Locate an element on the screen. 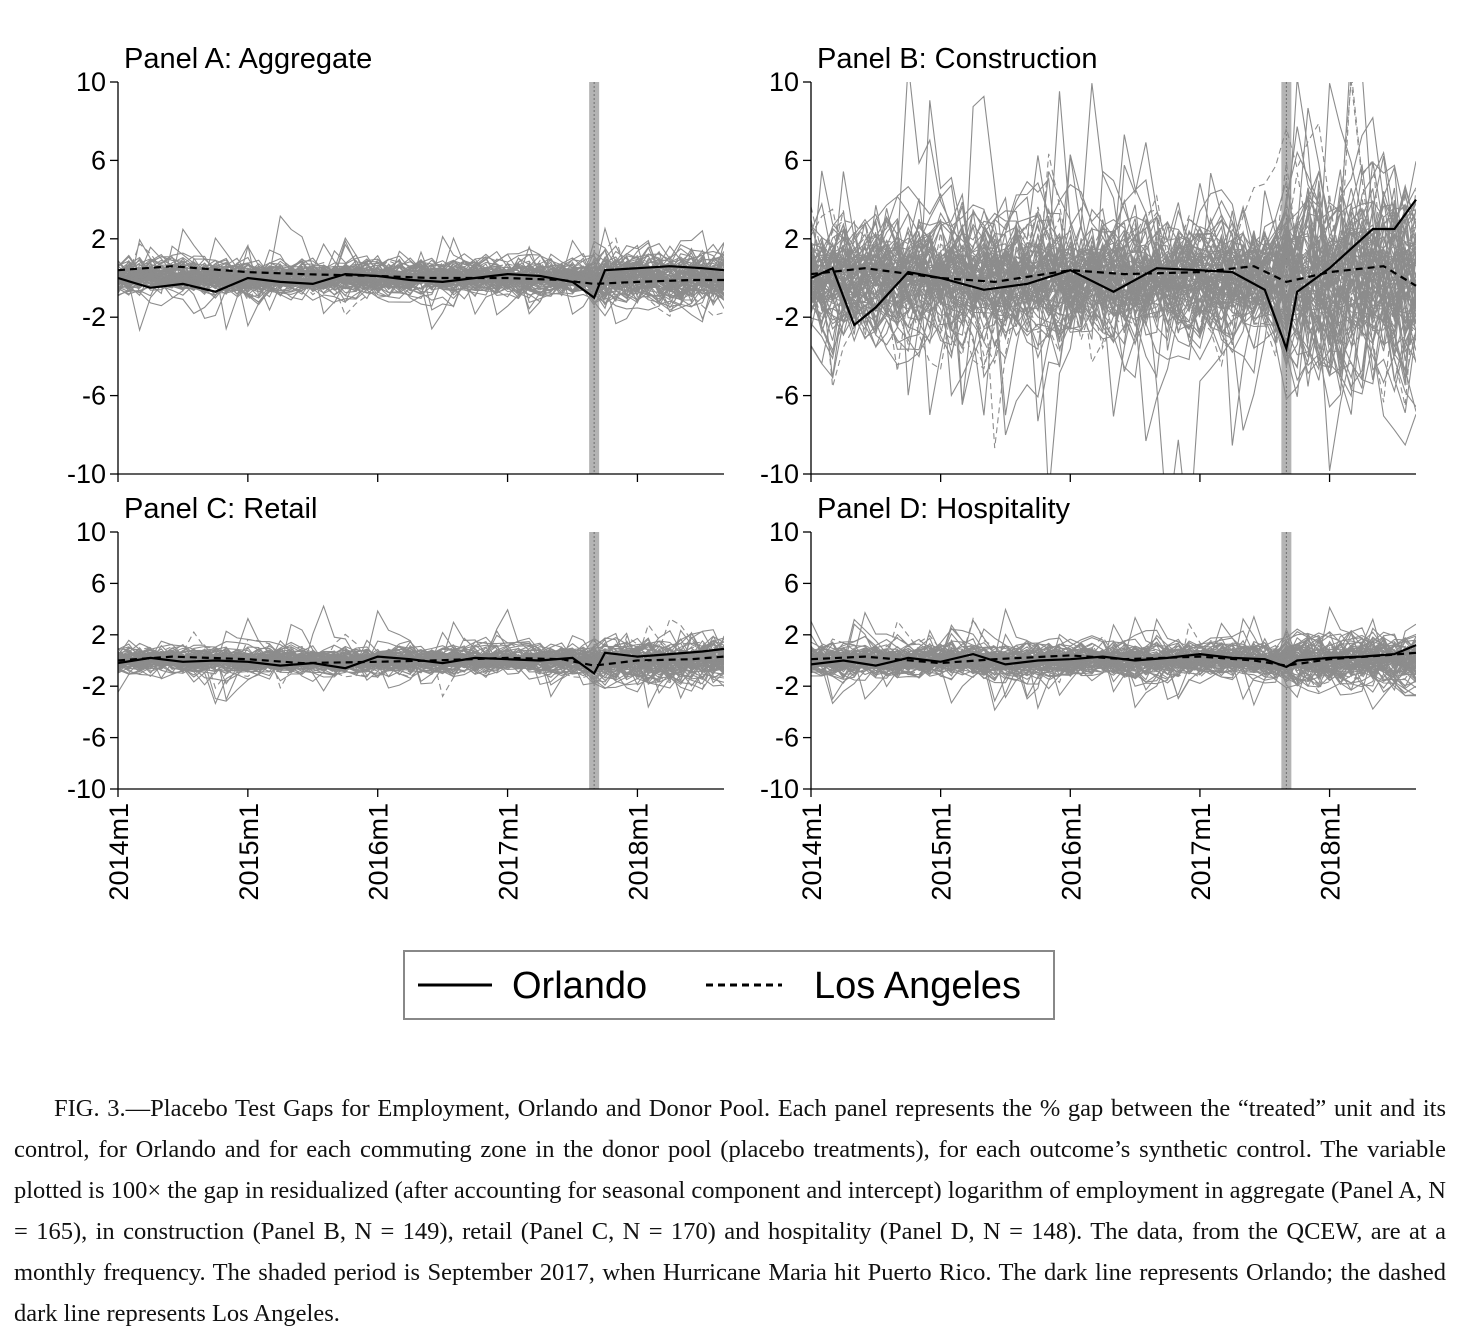  panel-a: 10 6 2 -2 -6 -10 Panel A: Aggregate is located at coordinates (396, 266).